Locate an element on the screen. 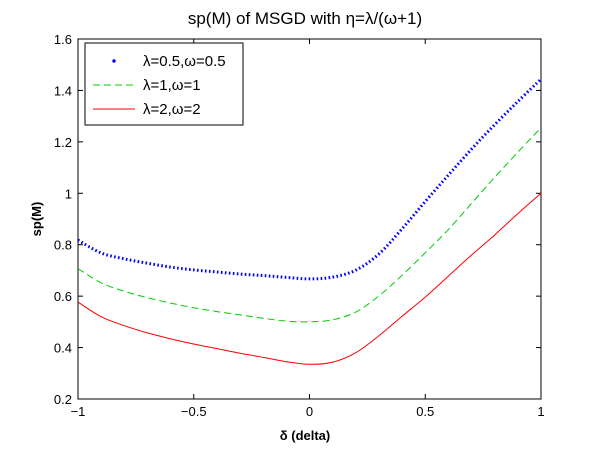 The image size is (598, 450). y-tick-label: 0.4 is located at coordinates (63, 348).